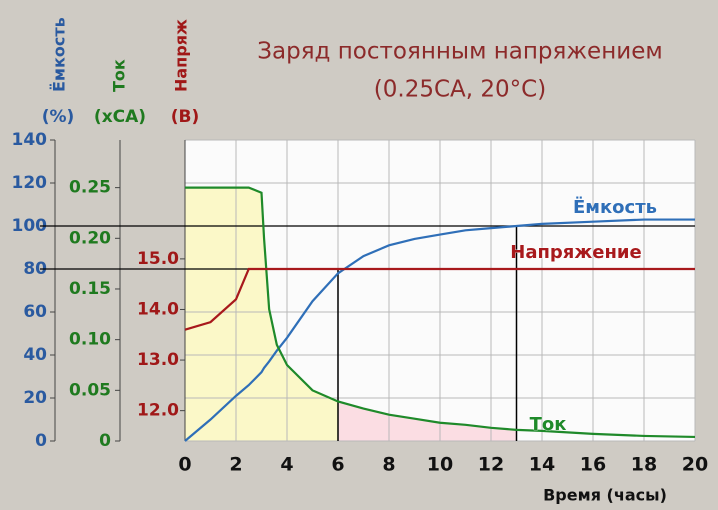 Image resolution: width=718 pixels, height=510 pixels. Describe the element at coordinates (30, 226) in the screenshot. I see `y-tick-label: 100` at that location.